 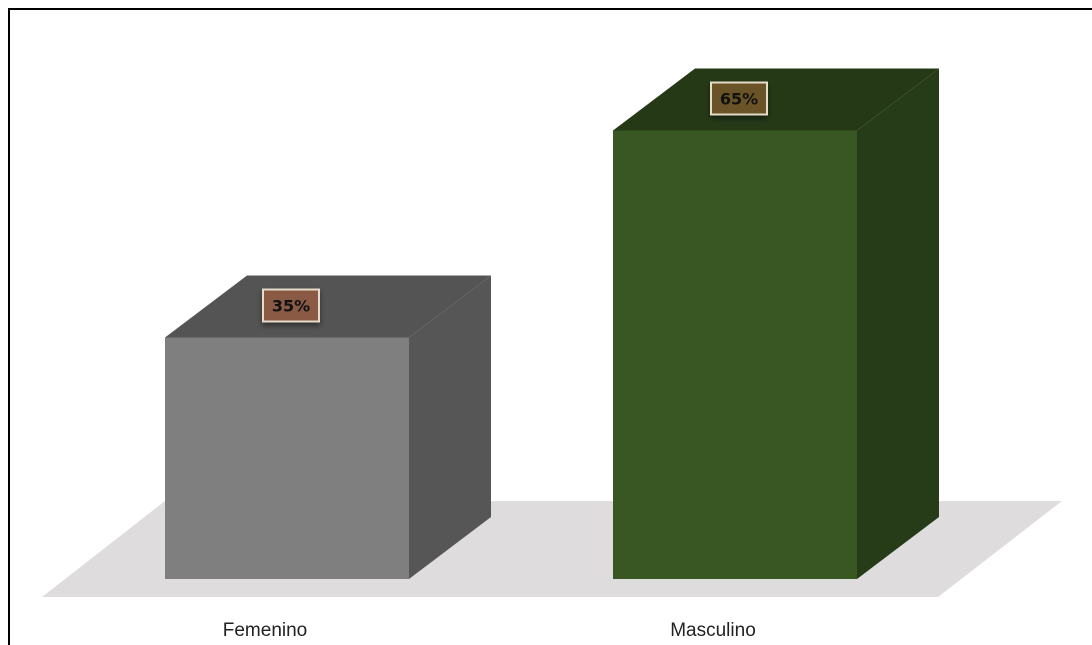 I want to click on data-label-femenino-text: 35%, so click(x=291, y=306).